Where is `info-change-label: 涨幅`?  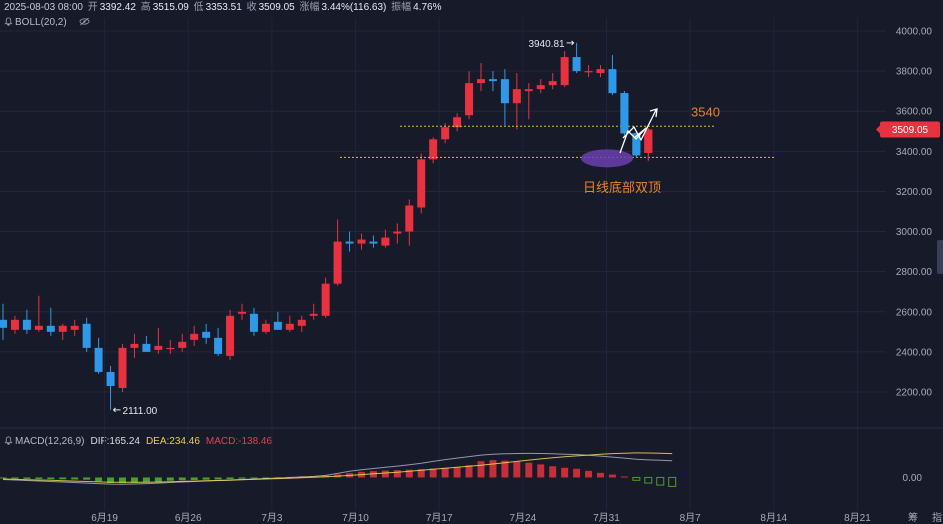
info-change-label: 涨幅 is located at coordinates (309, 7).